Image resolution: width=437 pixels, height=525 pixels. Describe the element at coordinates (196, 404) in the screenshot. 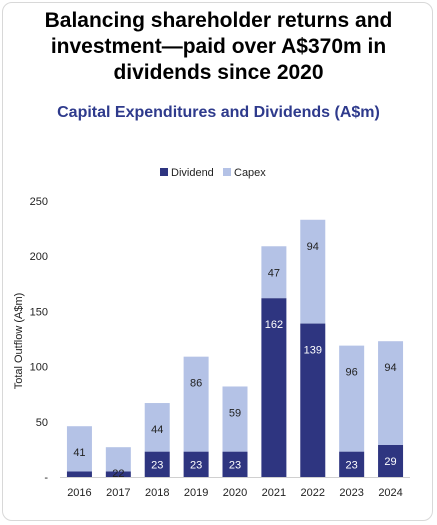

I see `bar-capex-2019` at that location.